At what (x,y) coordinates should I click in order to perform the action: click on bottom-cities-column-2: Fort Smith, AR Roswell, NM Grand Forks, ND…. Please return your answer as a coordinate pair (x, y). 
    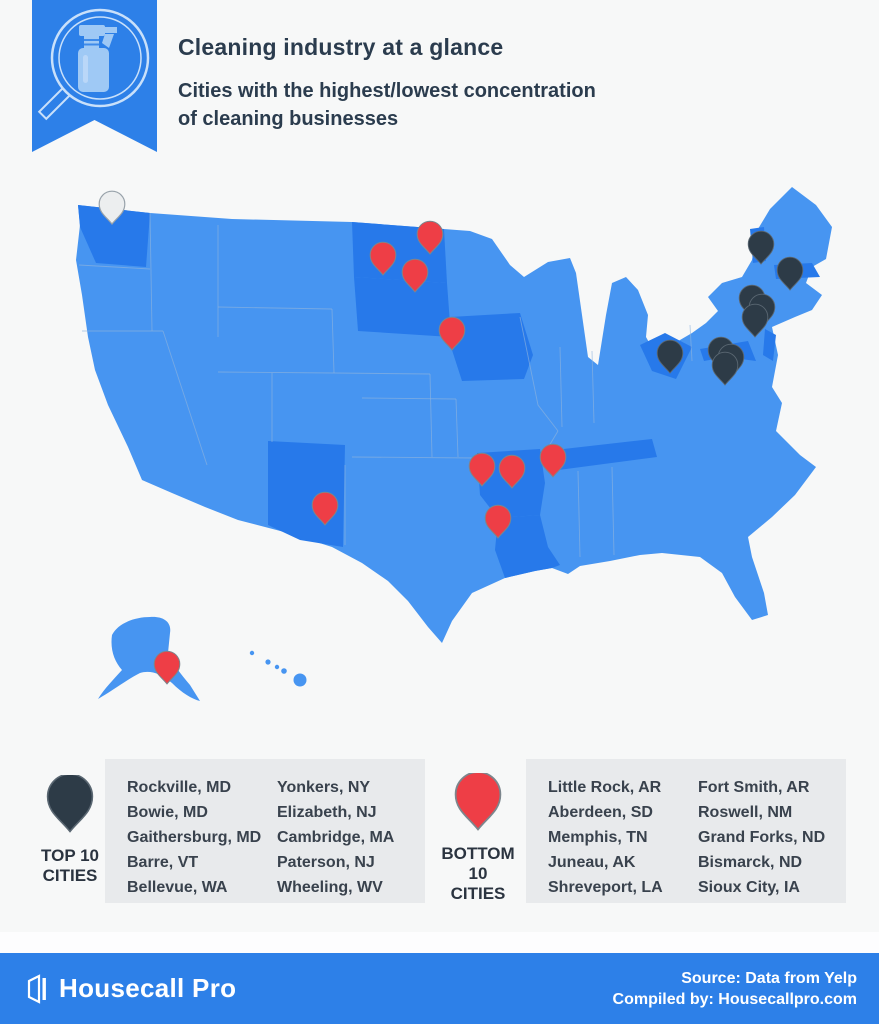
    Looking at the image, I should click on (769, 839).